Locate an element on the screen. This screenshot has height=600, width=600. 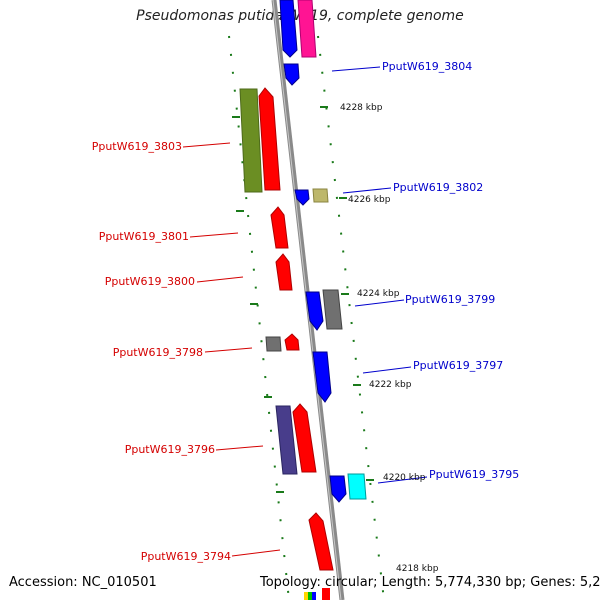
gene-top-magenta is located at coordinates (307, 29).